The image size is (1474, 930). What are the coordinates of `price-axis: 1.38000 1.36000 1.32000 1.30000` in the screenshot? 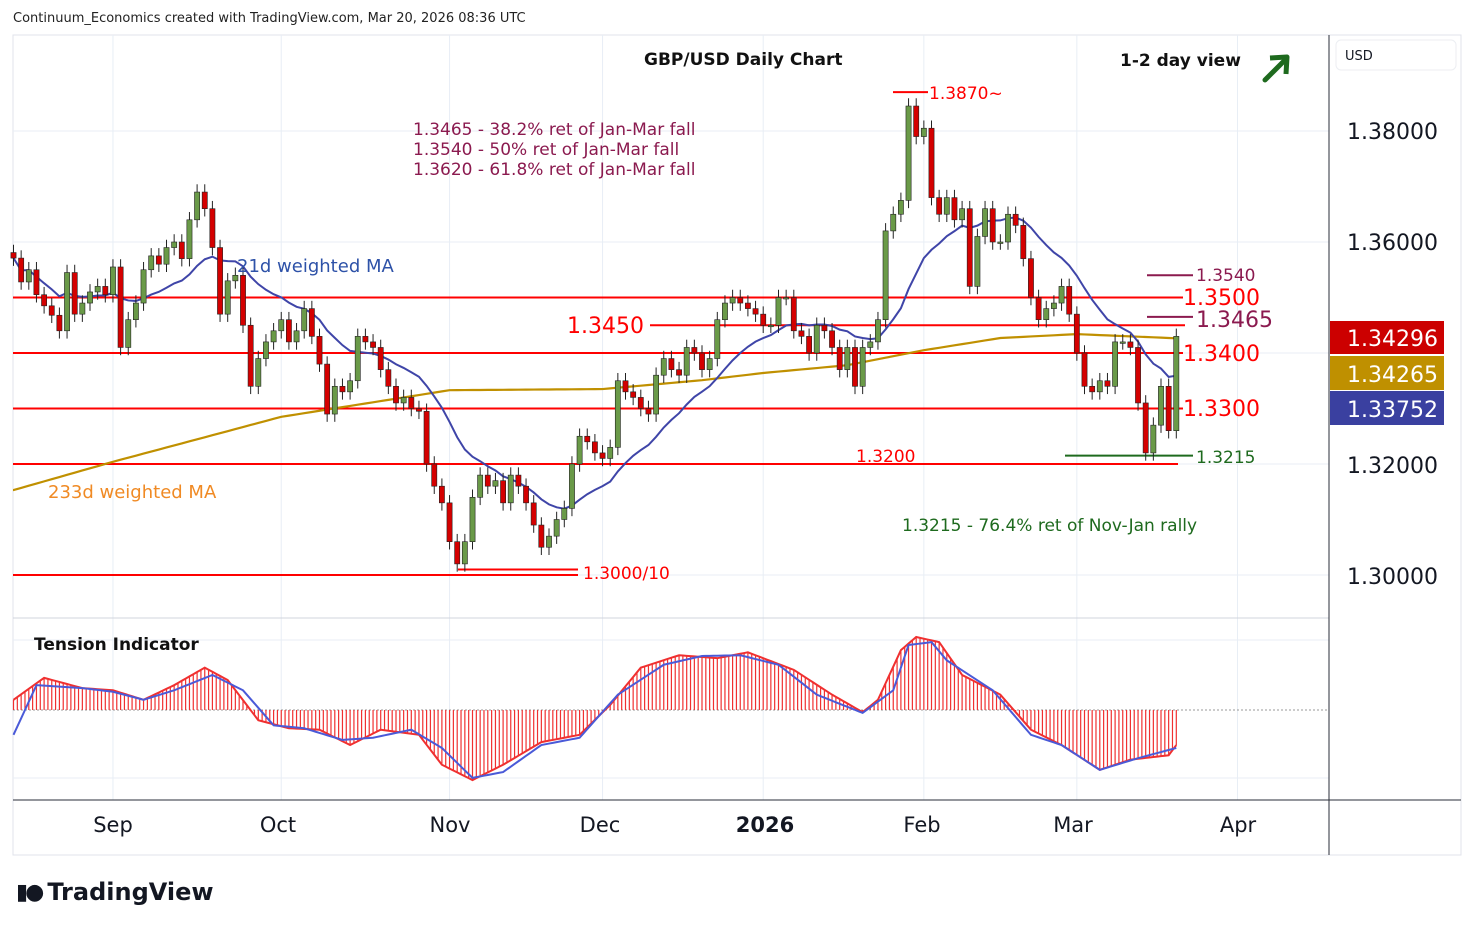 It's located at (1392, 355).